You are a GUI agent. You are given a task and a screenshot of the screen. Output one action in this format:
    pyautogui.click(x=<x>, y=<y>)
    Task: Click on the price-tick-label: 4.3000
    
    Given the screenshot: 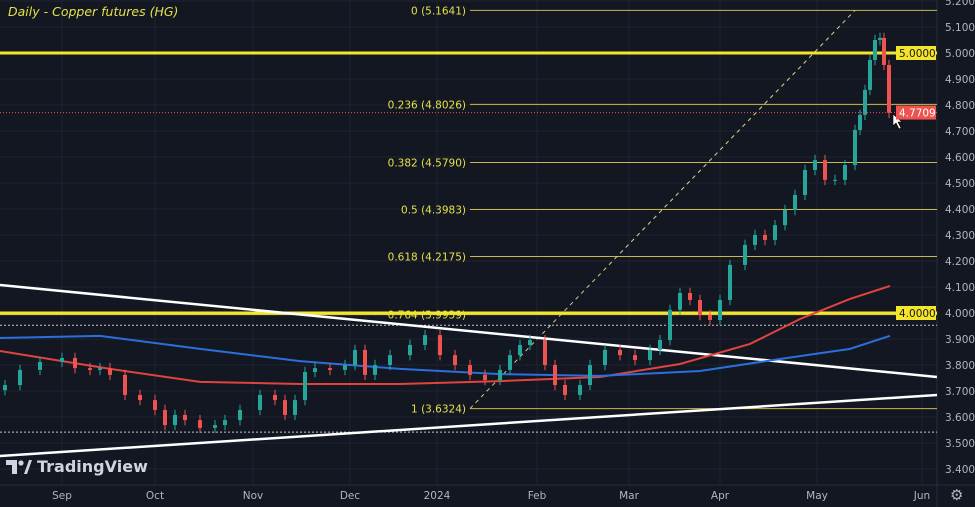 What is the action you would take?
    pyautogui.click(x=960, y=236)
    